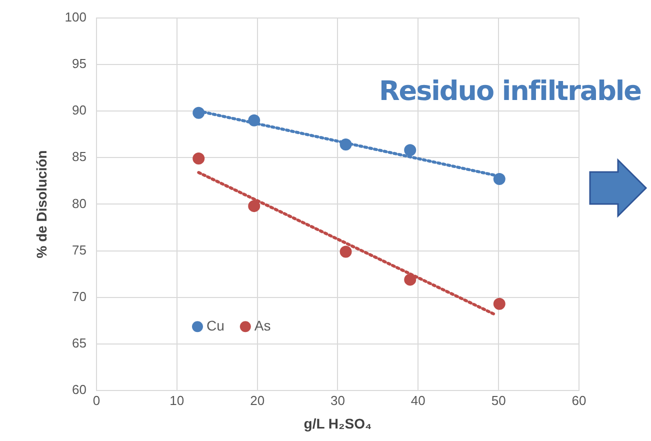 The height and width of the screenshot is (441, 651). Describe the element at coordinates (338, 423) in the screenshot. I see `x-axis-title: g/L H₂SO₄` at that location.